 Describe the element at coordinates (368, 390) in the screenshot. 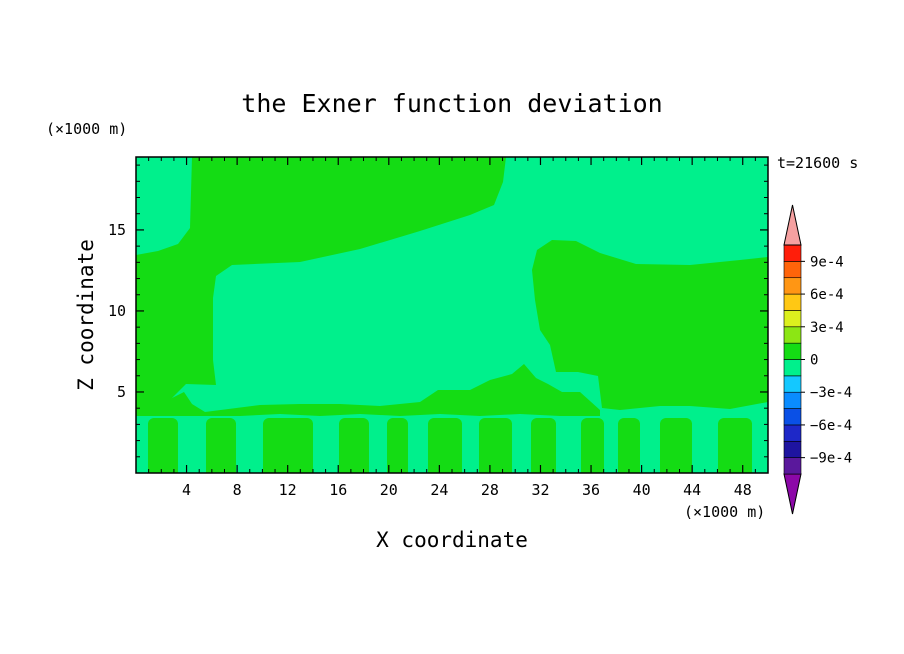

I see `contour-region-lower-band` at that location.